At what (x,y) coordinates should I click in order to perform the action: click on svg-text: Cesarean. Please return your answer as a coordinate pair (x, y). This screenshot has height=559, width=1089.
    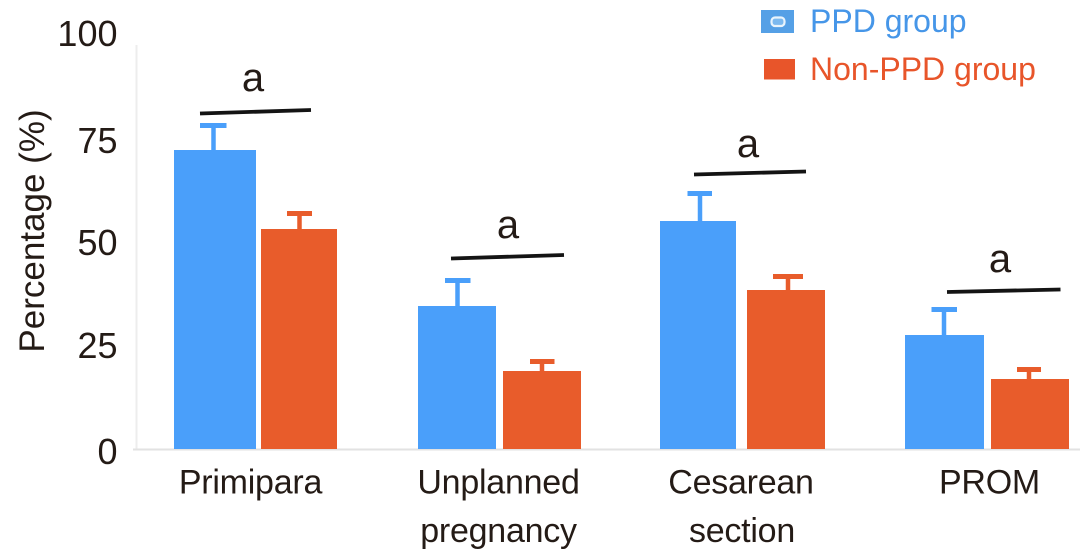
    Looking at the image, I should click on (740, 483).